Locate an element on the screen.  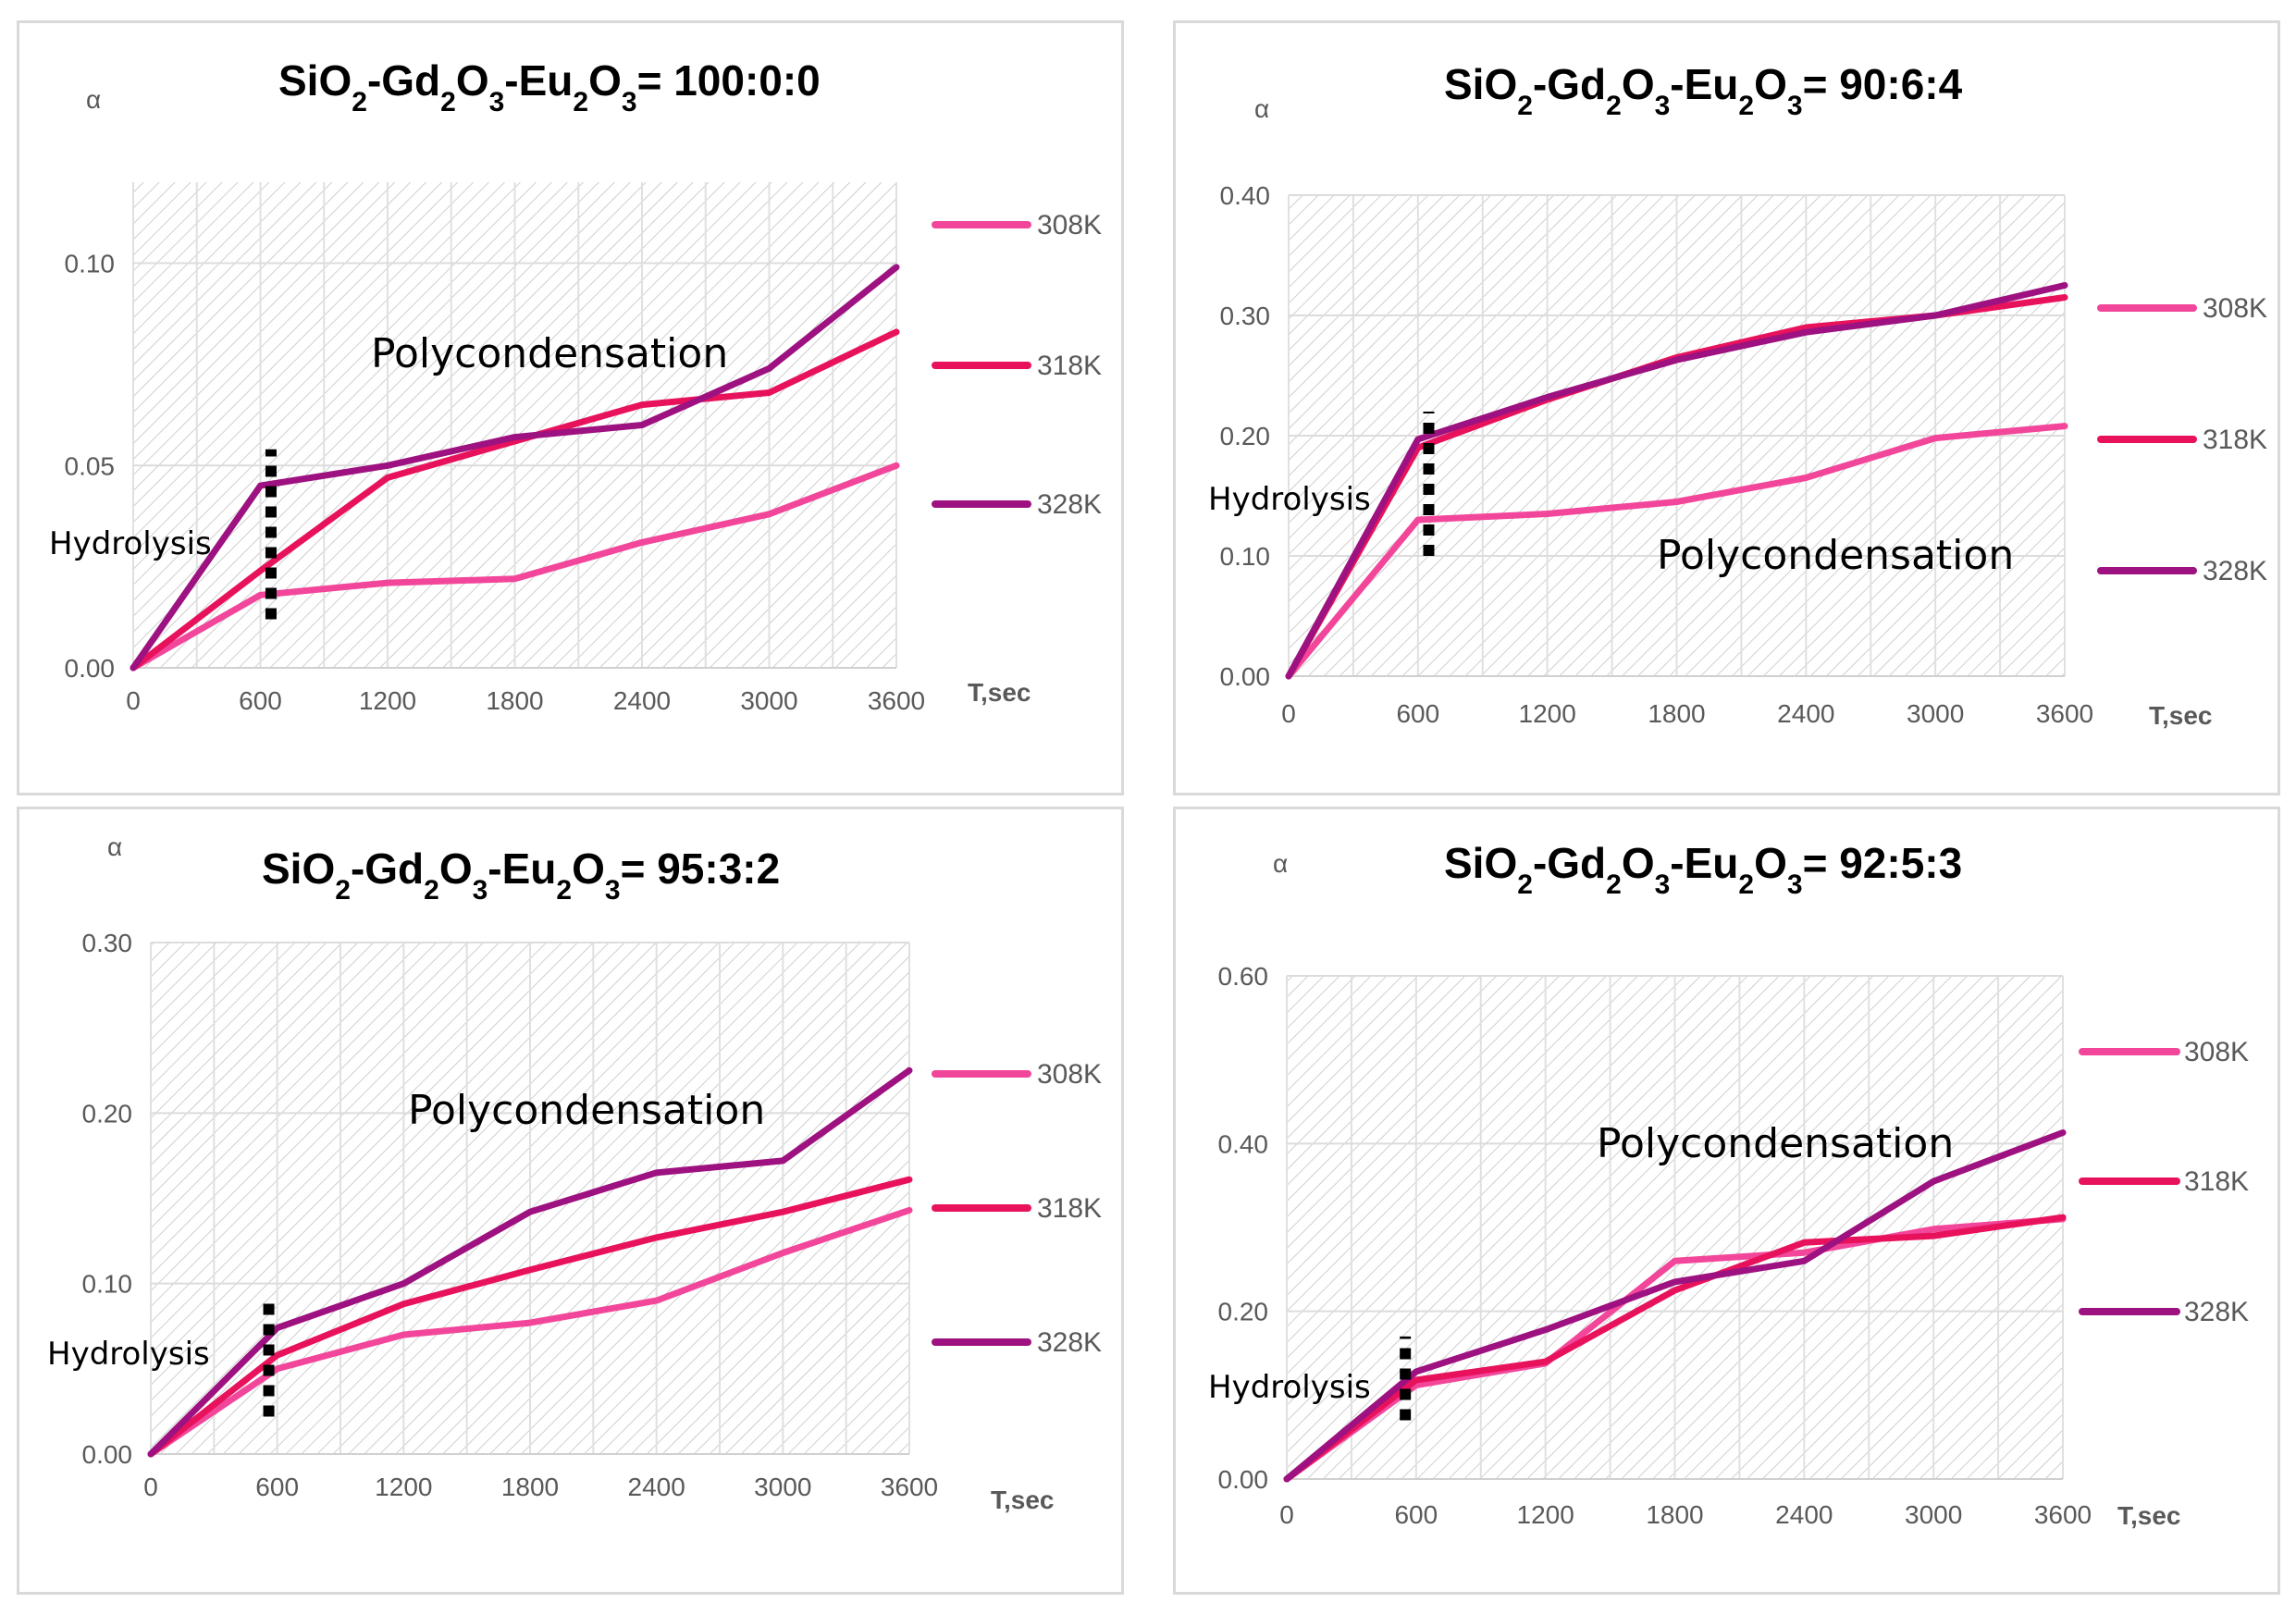
y-tick-label: 0.05 is located at coordinates (90, 465).